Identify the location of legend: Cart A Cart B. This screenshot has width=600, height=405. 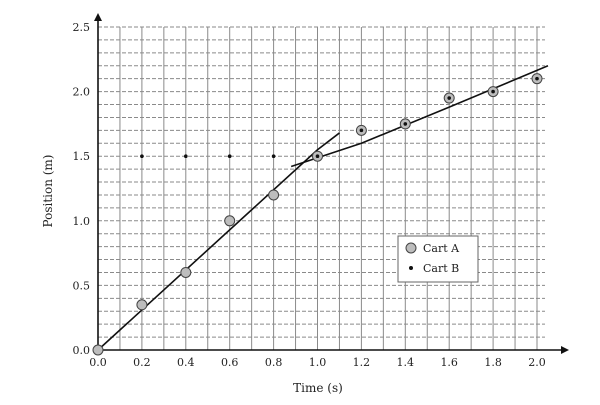
(438, 259).